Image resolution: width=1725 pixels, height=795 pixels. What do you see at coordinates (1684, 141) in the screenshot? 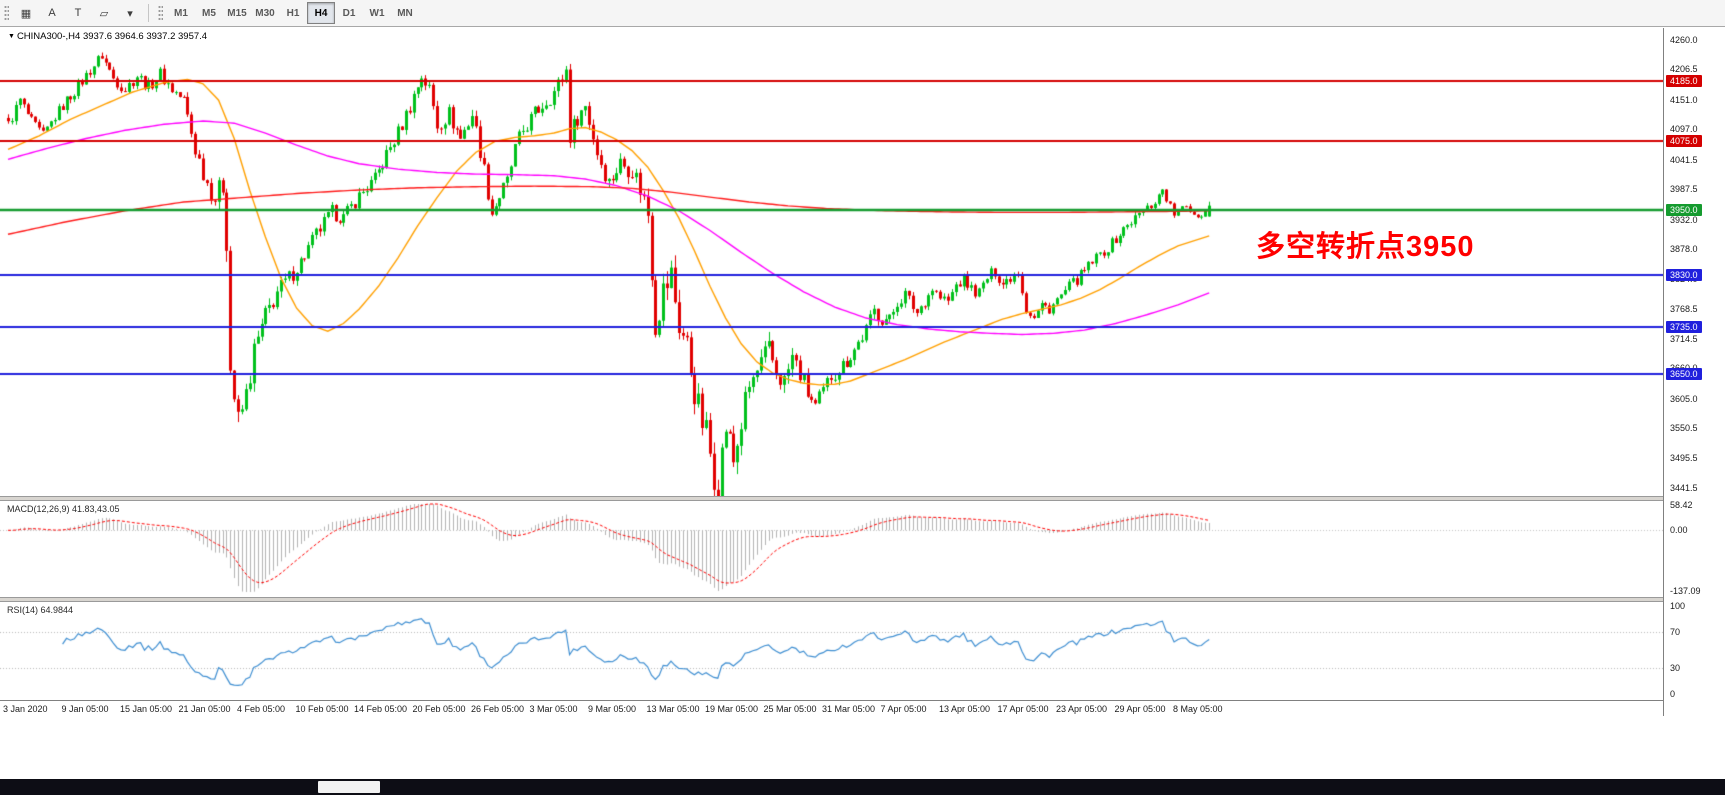
I see `price-level-label: 4075.0` at bounding box center [1684, 141].